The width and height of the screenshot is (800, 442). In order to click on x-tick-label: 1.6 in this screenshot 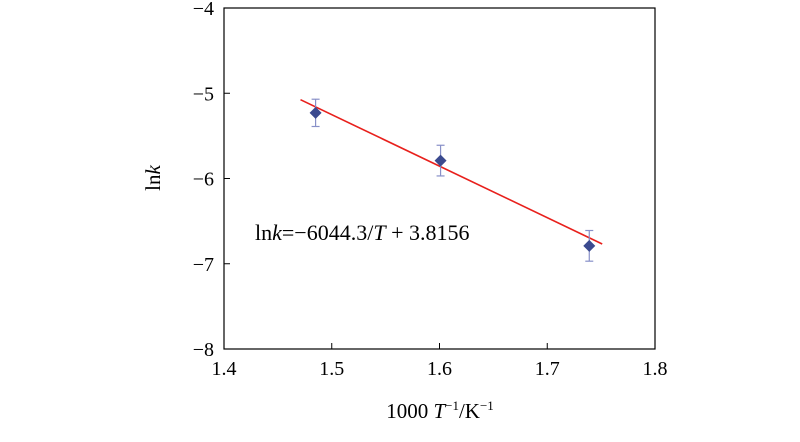, I will do `click(439, 369)`.